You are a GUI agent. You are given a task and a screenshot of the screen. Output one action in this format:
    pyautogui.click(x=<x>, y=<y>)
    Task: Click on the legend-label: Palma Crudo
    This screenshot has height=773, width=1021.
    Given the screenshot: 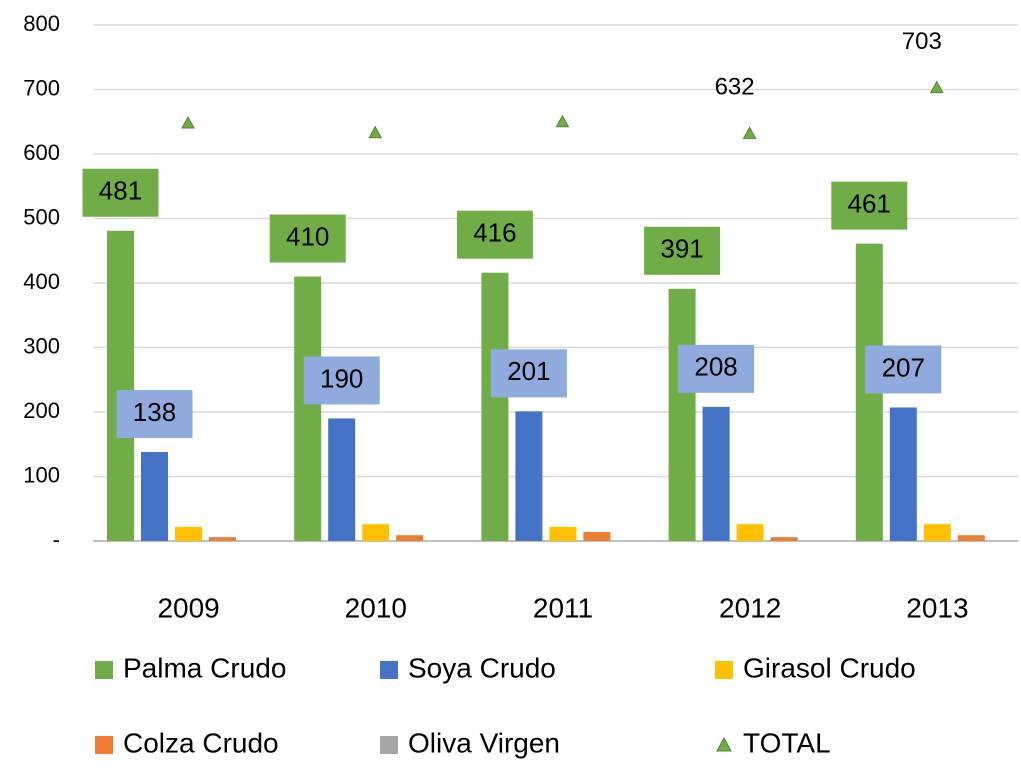 What is the action you would take?
    pyautogui.click(x=204, y=667)
    